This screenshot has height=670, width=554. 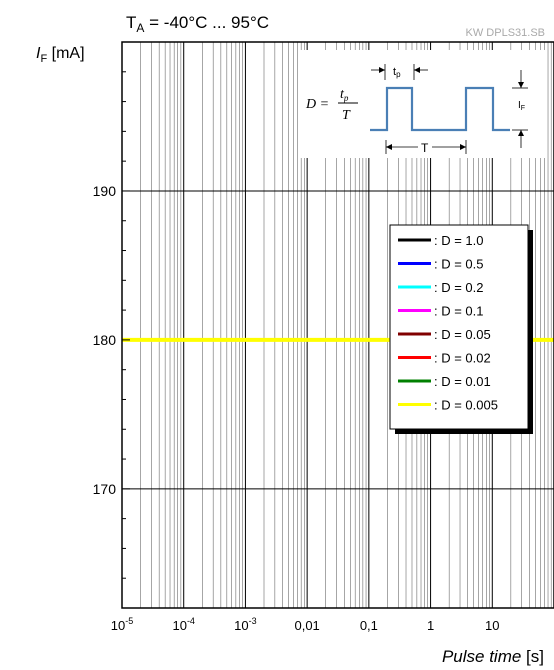 I want to click on y-label-base: I, so click(x=38, y=53).